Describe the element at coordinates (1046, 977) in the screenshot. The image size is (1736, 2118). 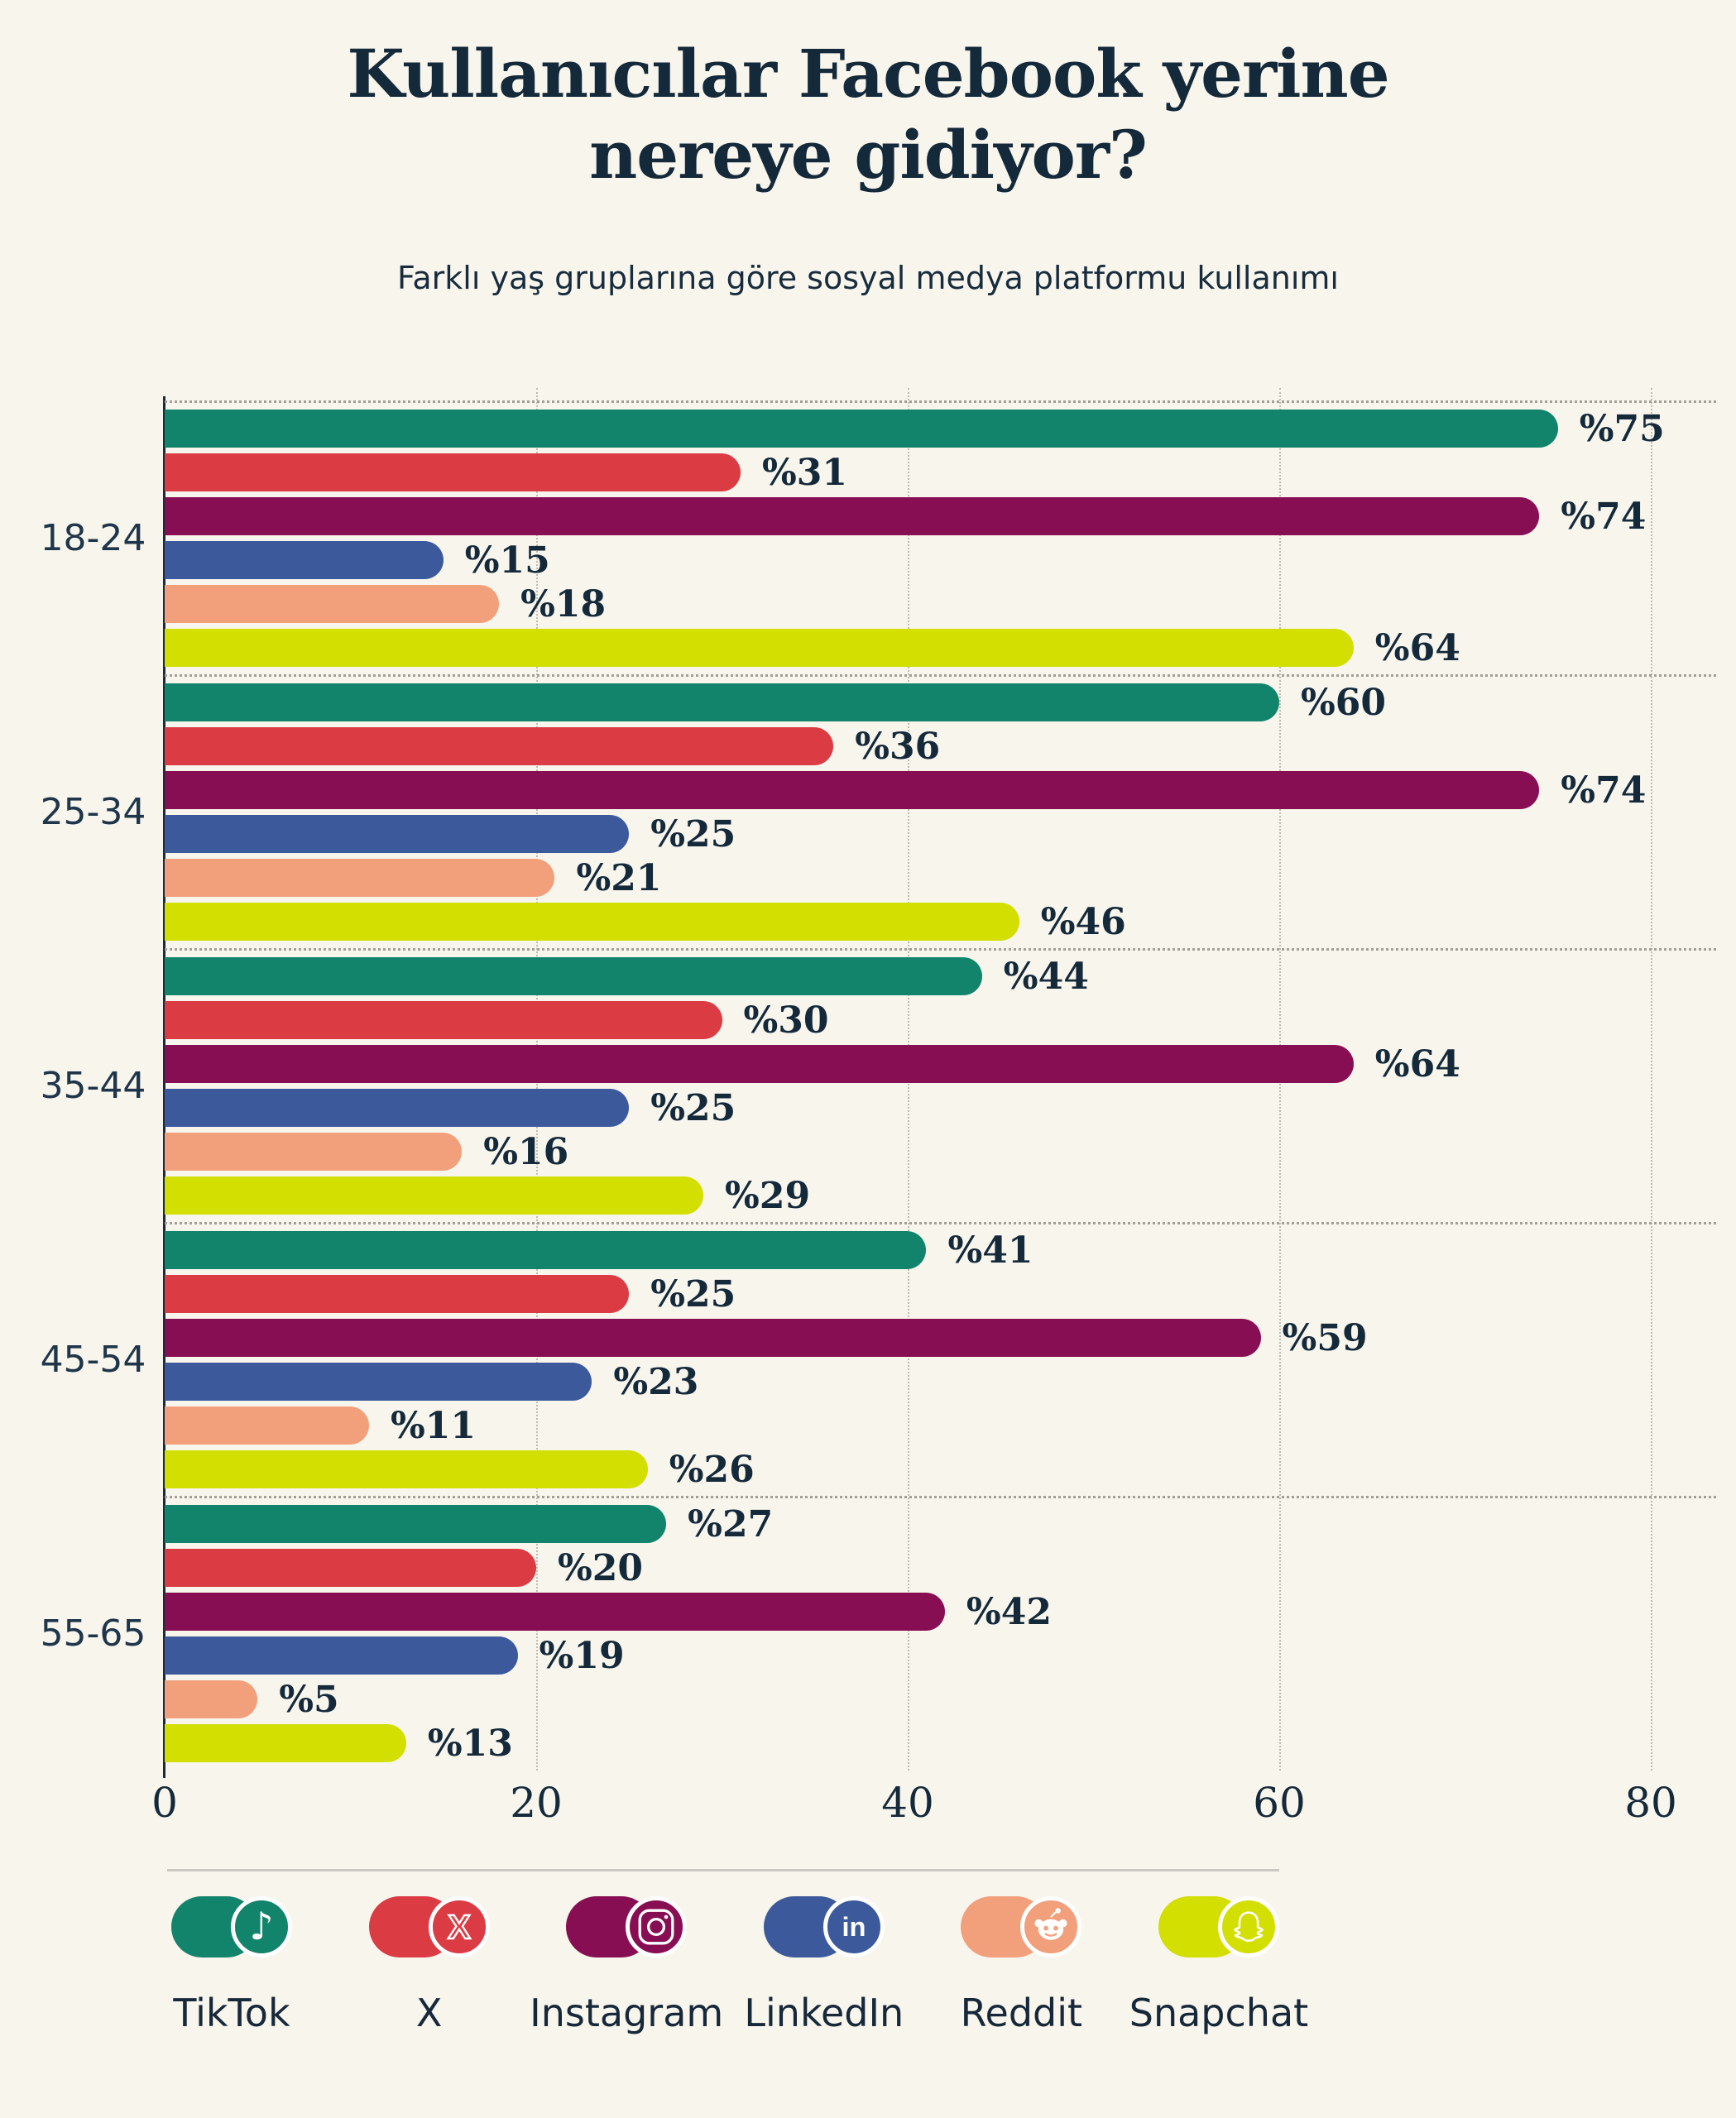
I see `value-label: %44` at that location.